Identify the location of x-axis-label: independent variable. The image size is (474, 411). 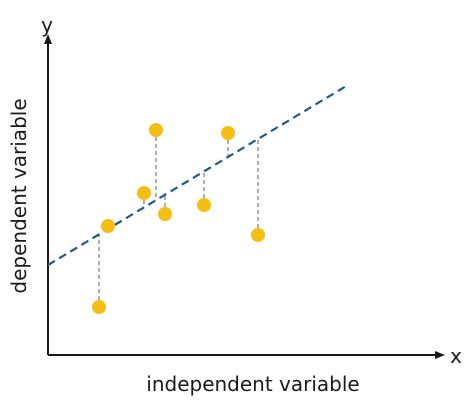
(252, 384).